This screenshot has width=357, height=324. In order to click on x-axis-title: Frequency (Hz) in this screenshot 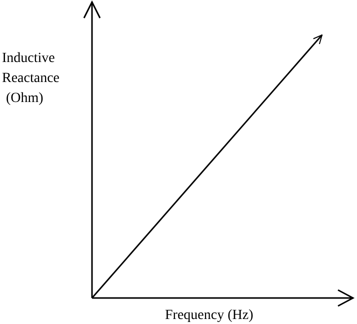, I will do `click(209, 315)`.